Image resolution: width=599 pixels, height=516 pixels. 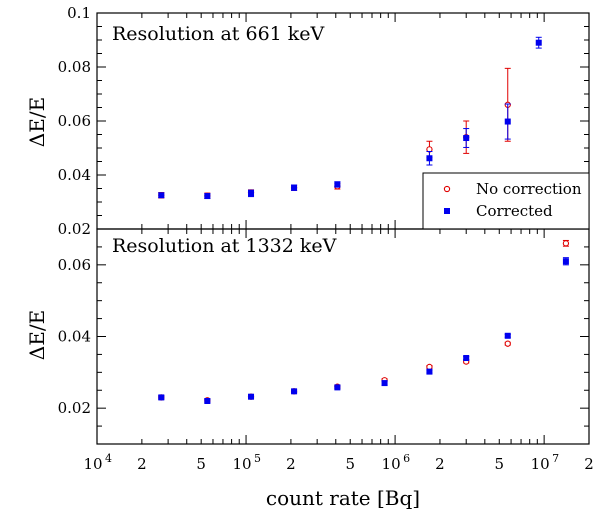 What do you see at coordinates (74, 67) in the screenshot?
I see `y-tick-label: 0.08` at bounding box center [74, 67].